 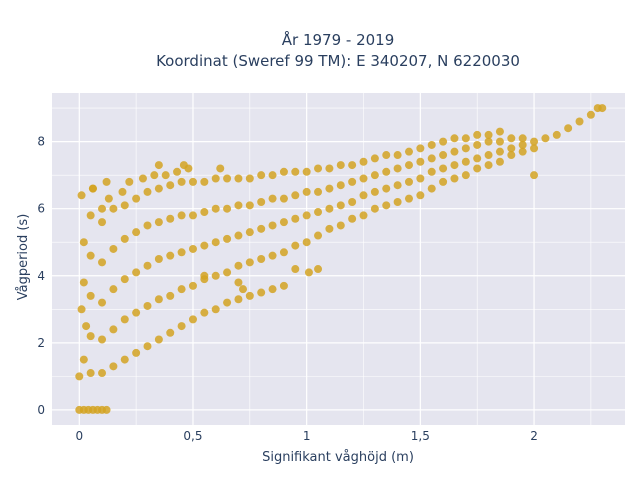 What do you see at coordinates (41, 209) in the screenshot?
I see `y-tick-label: 6` at bounding box center [41, 209].